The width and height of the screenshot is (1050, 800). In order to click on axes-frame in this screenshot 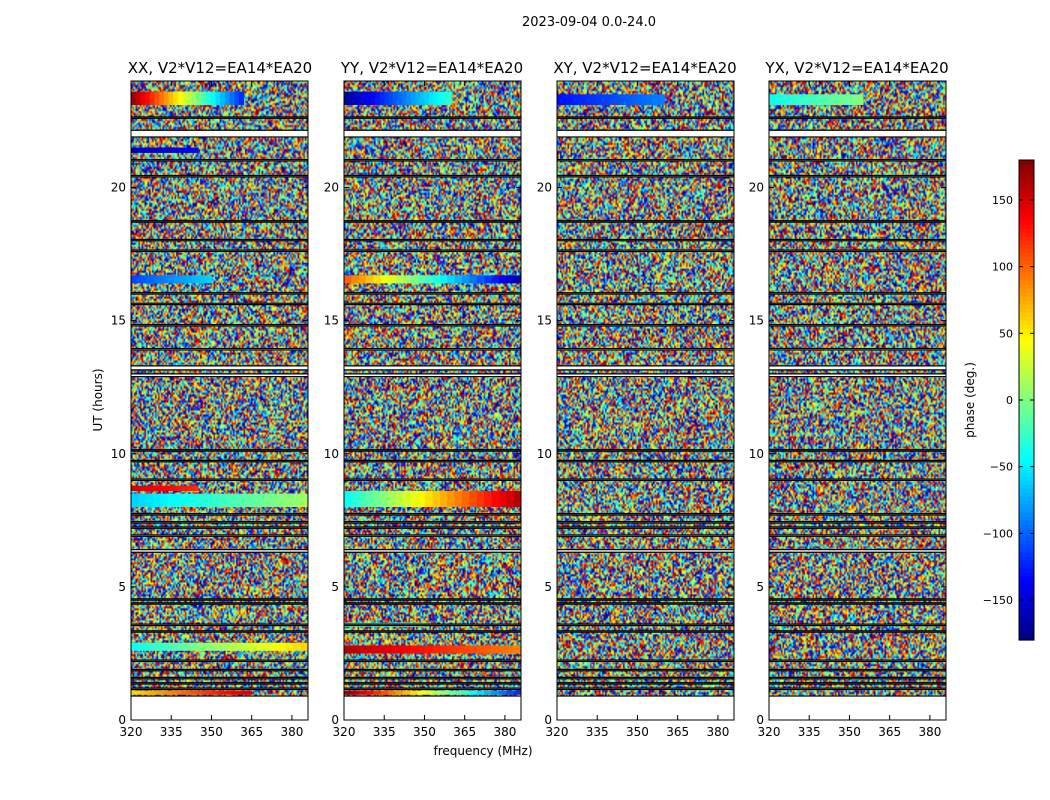, I will do `click(645, 400)`.